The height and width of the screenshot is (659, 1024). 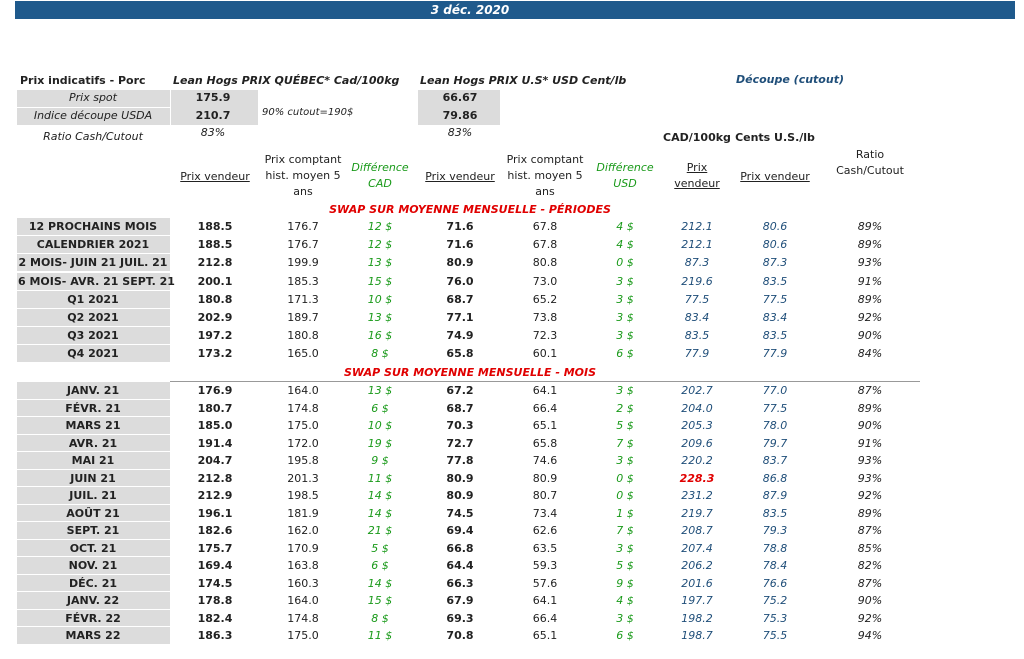 I want to click on cell: 202.9, so click(x=215, y=317).